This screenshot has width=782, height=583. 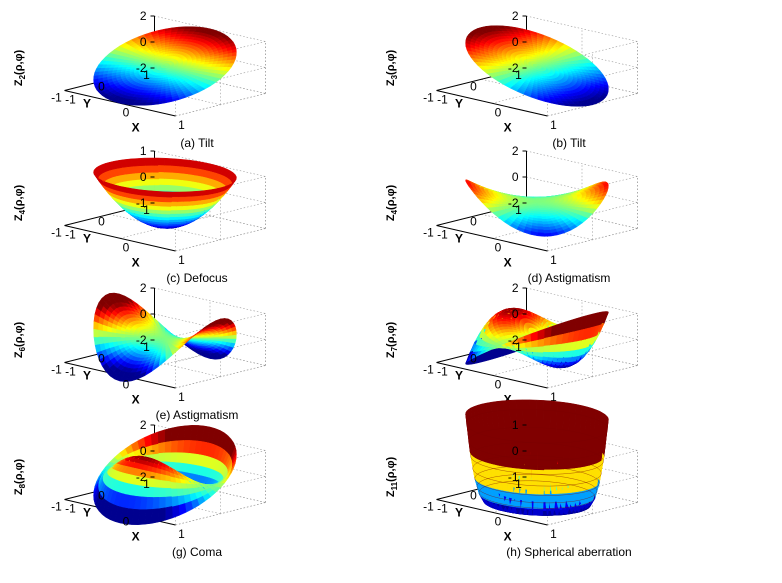 I want to click on panel-caption: (c) Defocus, so click(x=196, y=278).